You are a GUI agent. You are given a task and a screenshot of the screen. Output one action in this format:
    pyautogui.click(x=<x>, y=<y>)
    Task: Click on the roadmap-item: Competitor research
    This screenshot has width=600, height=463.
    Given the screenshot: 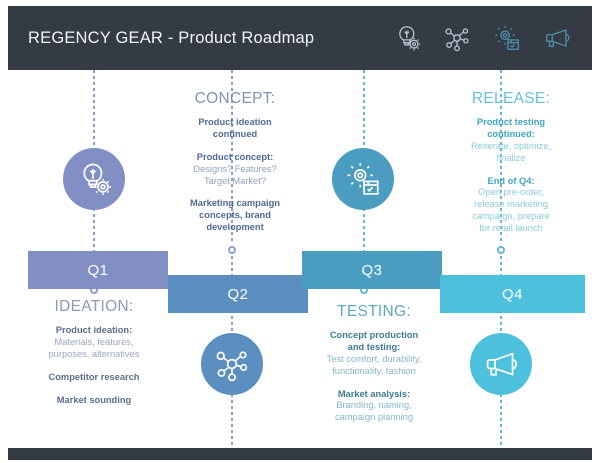 What is the action you would take?
    pyautogui.click(x=94, y=378)
    